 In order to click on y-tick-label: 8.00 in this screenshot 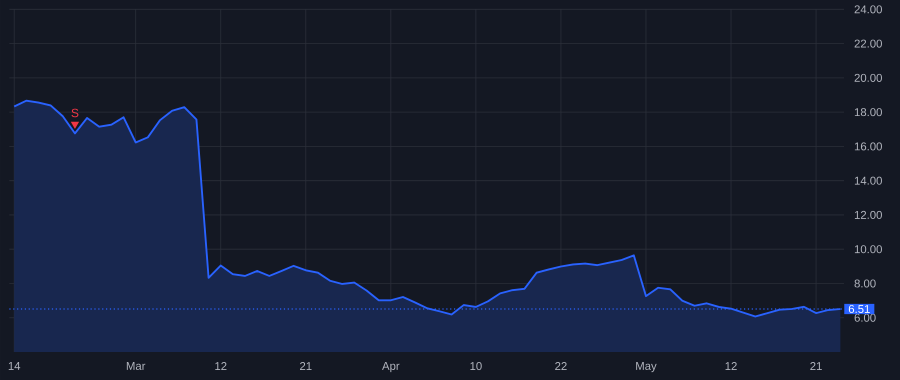, I will do `click(865, 283)`.